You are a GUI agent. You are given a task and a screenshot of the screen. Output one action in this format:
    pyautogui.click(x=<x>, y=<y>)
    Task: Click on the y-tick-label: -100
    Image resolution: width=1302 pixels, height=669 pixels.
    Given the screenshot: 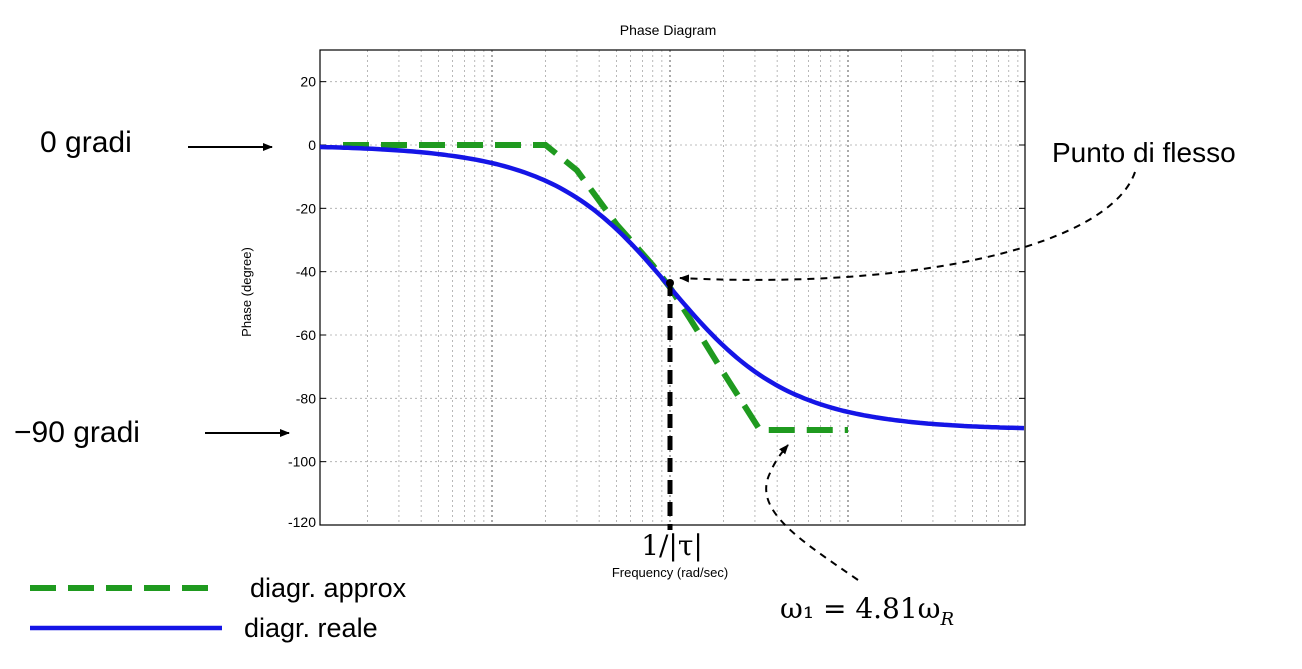 What is the action you would take?
    pyautogui.click(x=302, y=462)
    